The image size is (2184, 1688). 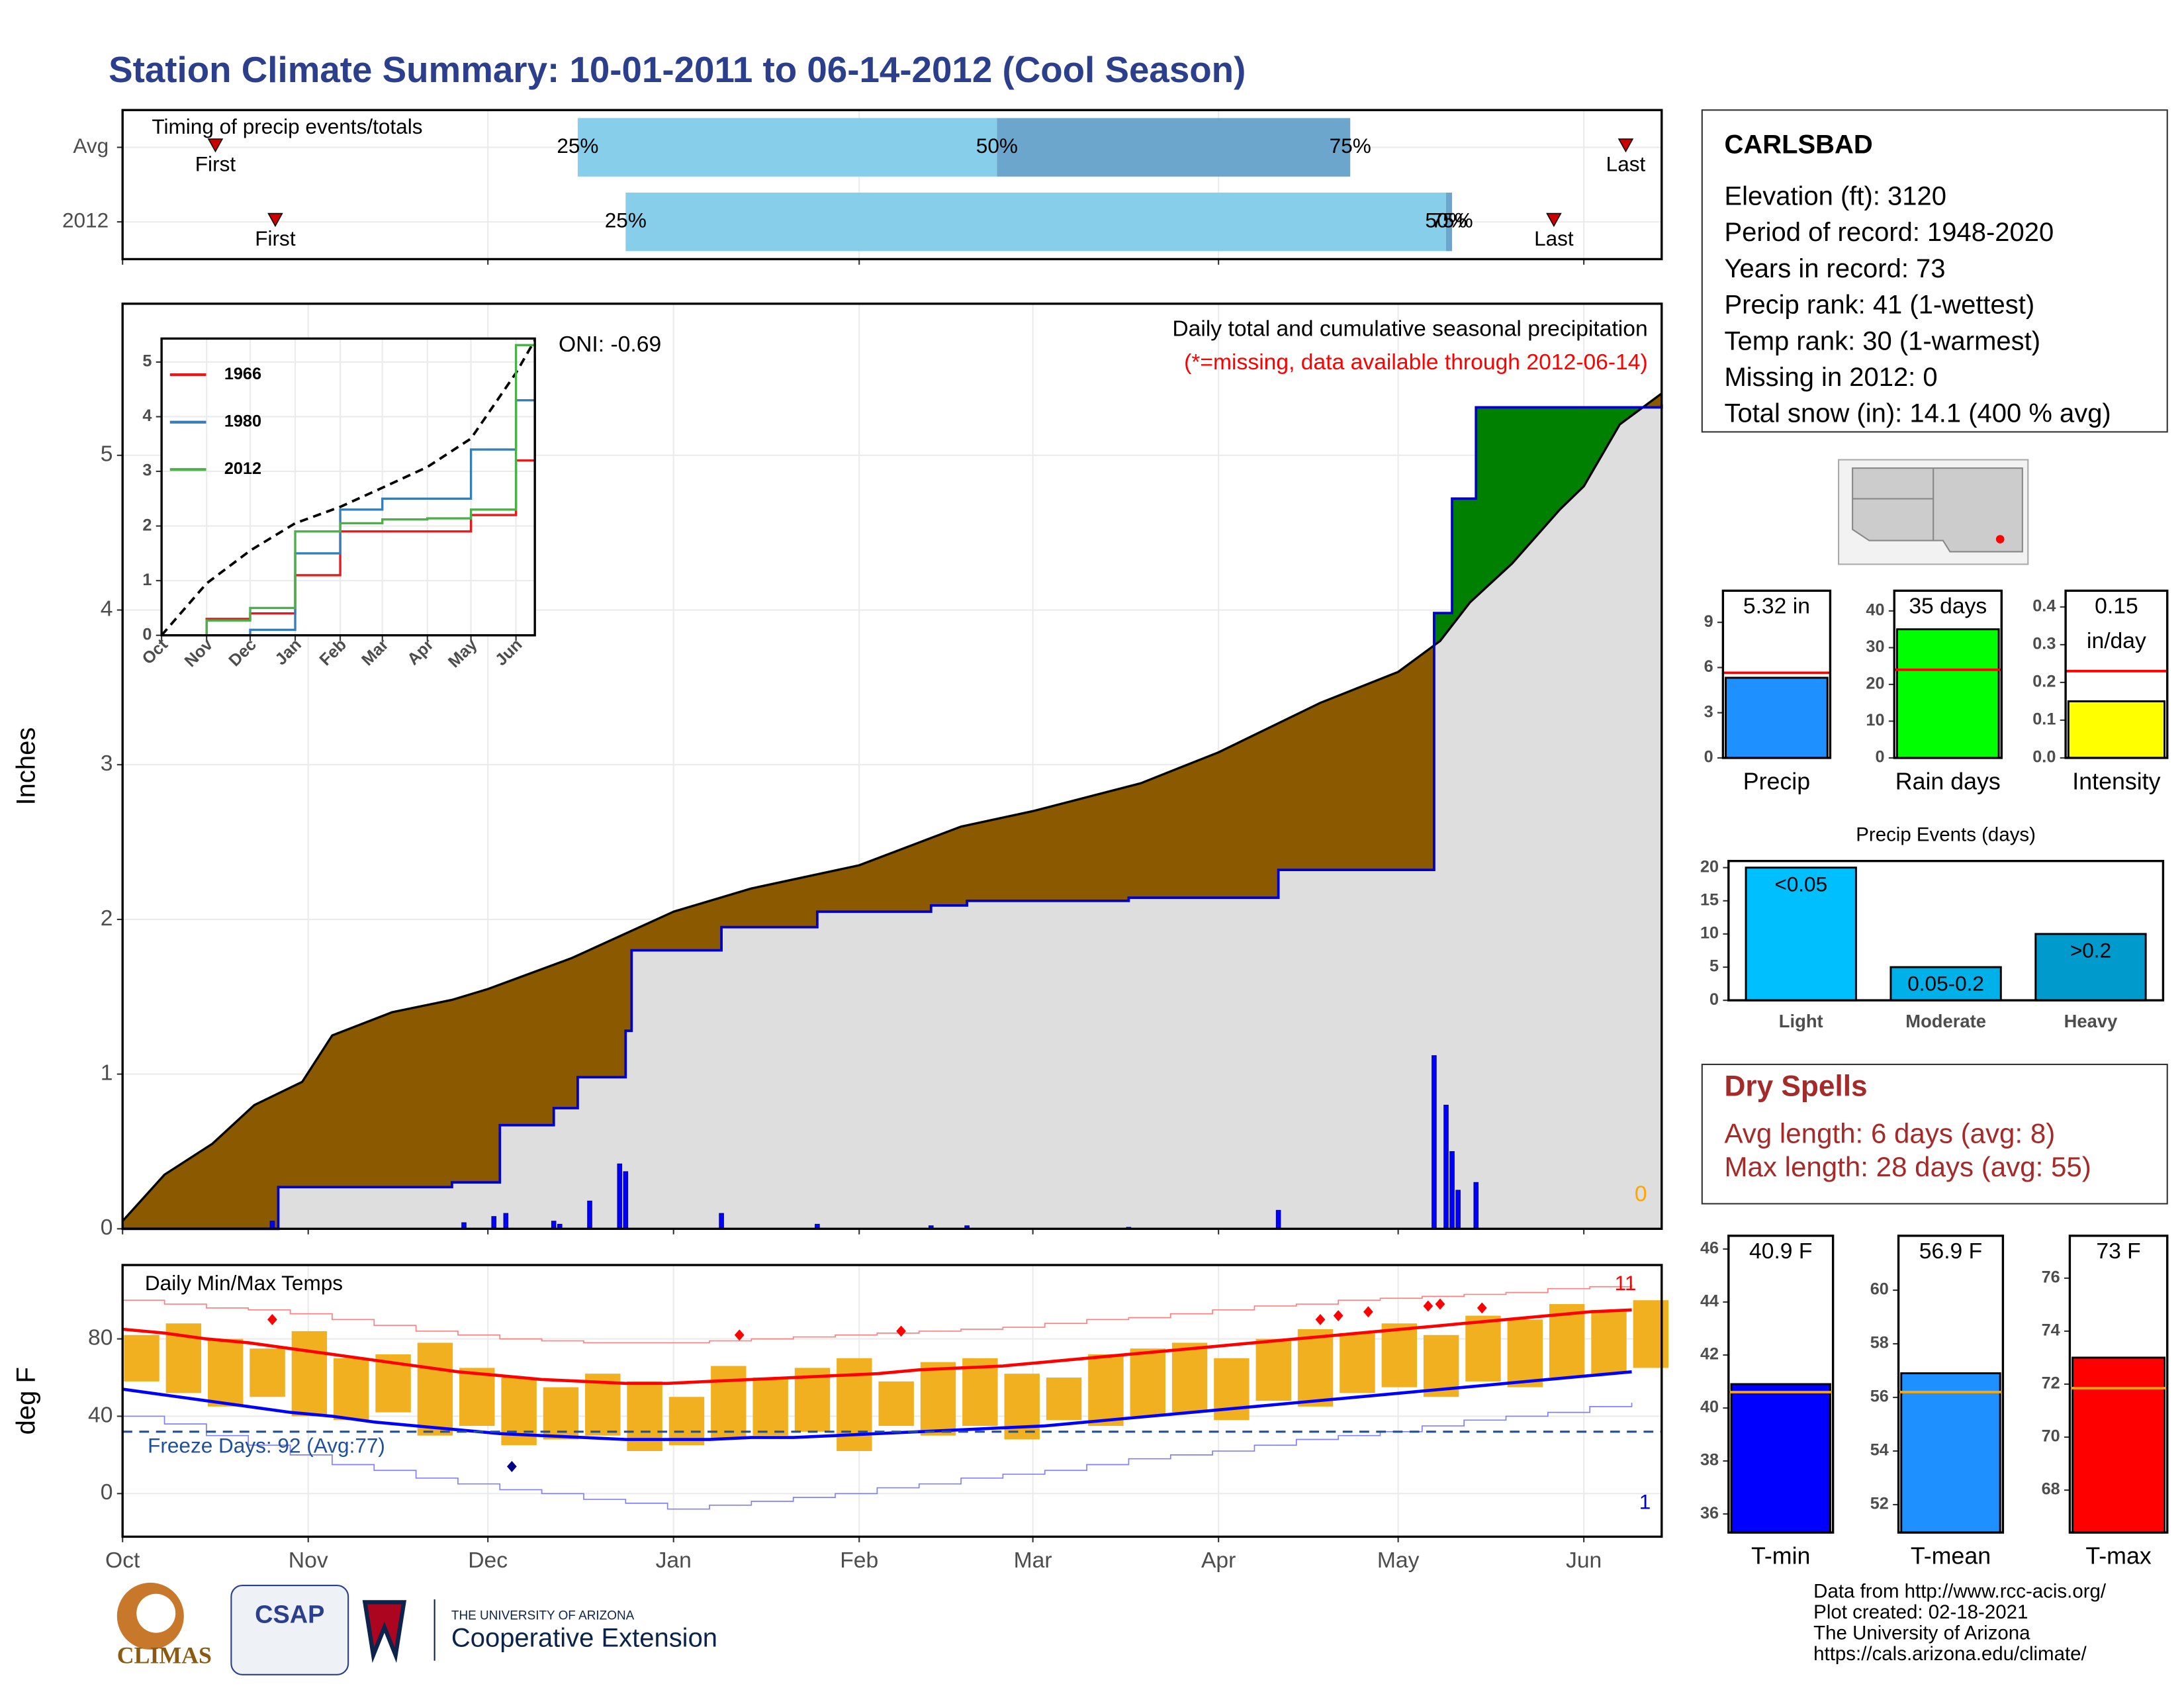 I want to click on y-tick-label: 0.0, so click(x=2044, y=757).